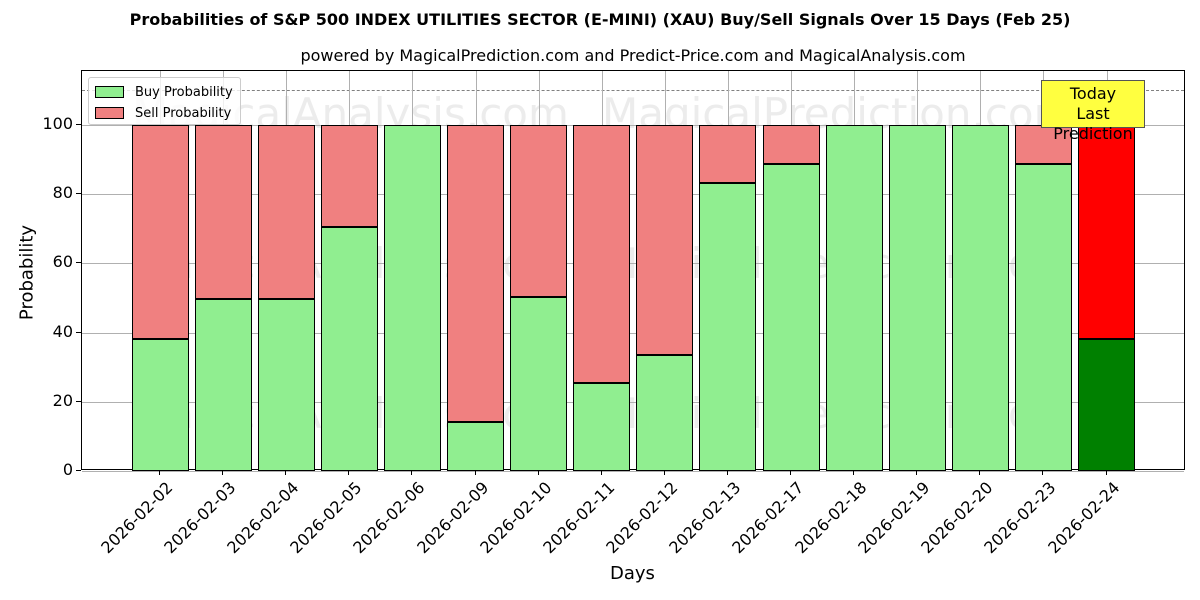  I want to click on x-axis-title: Days, so click(632, 573).